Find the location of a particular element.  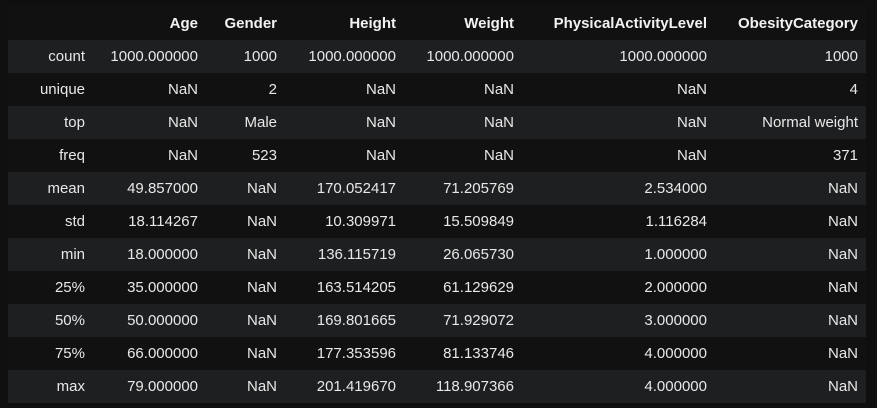

column-header-weight: Weight is located at coordinates (489, 23).